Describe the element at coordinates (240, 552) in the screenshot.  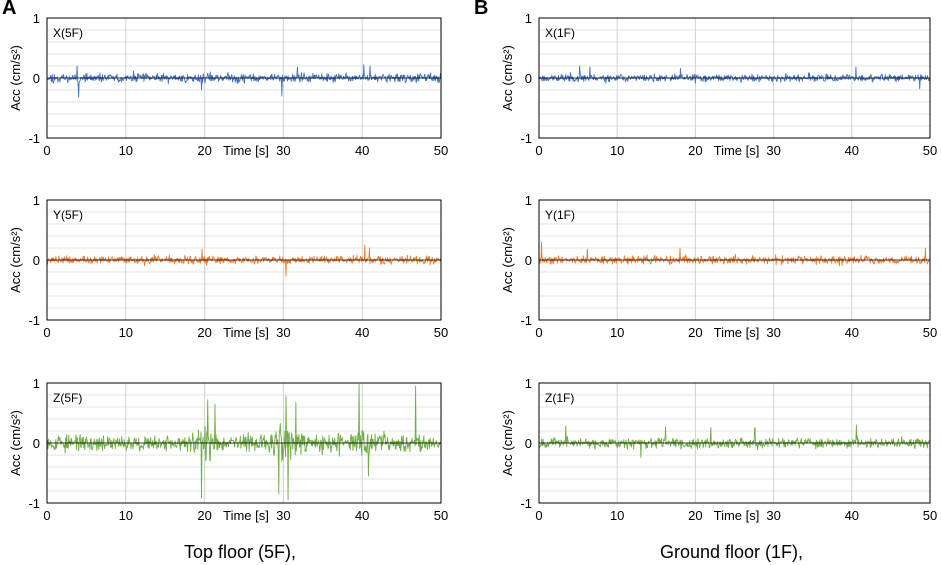
I see `caption-top-floor: Top floor (5F),` at that location.